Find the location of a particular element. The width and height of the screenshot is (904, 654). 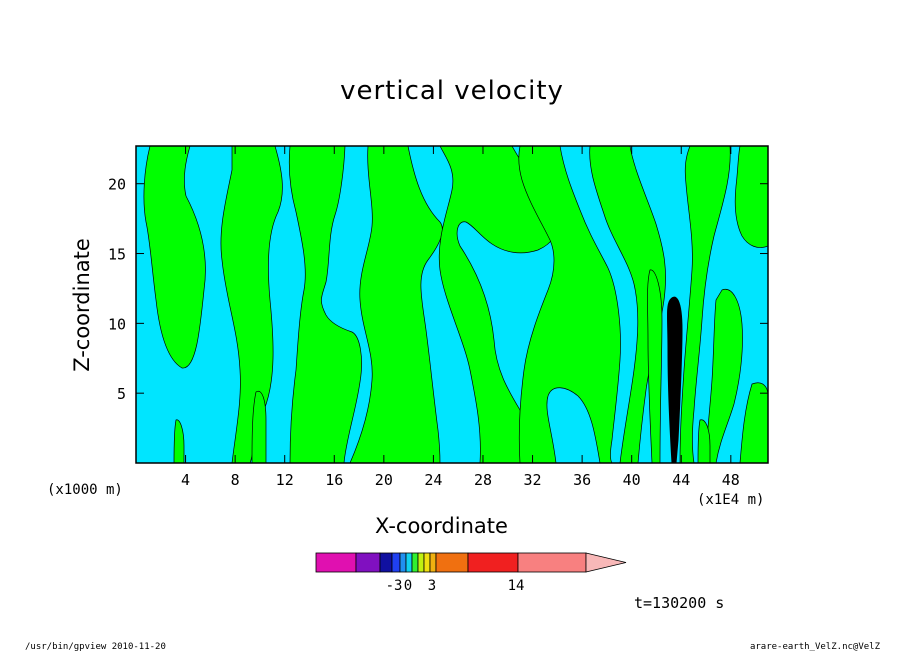

chart-title: vertical velocity is located at coordinates (452, 91).